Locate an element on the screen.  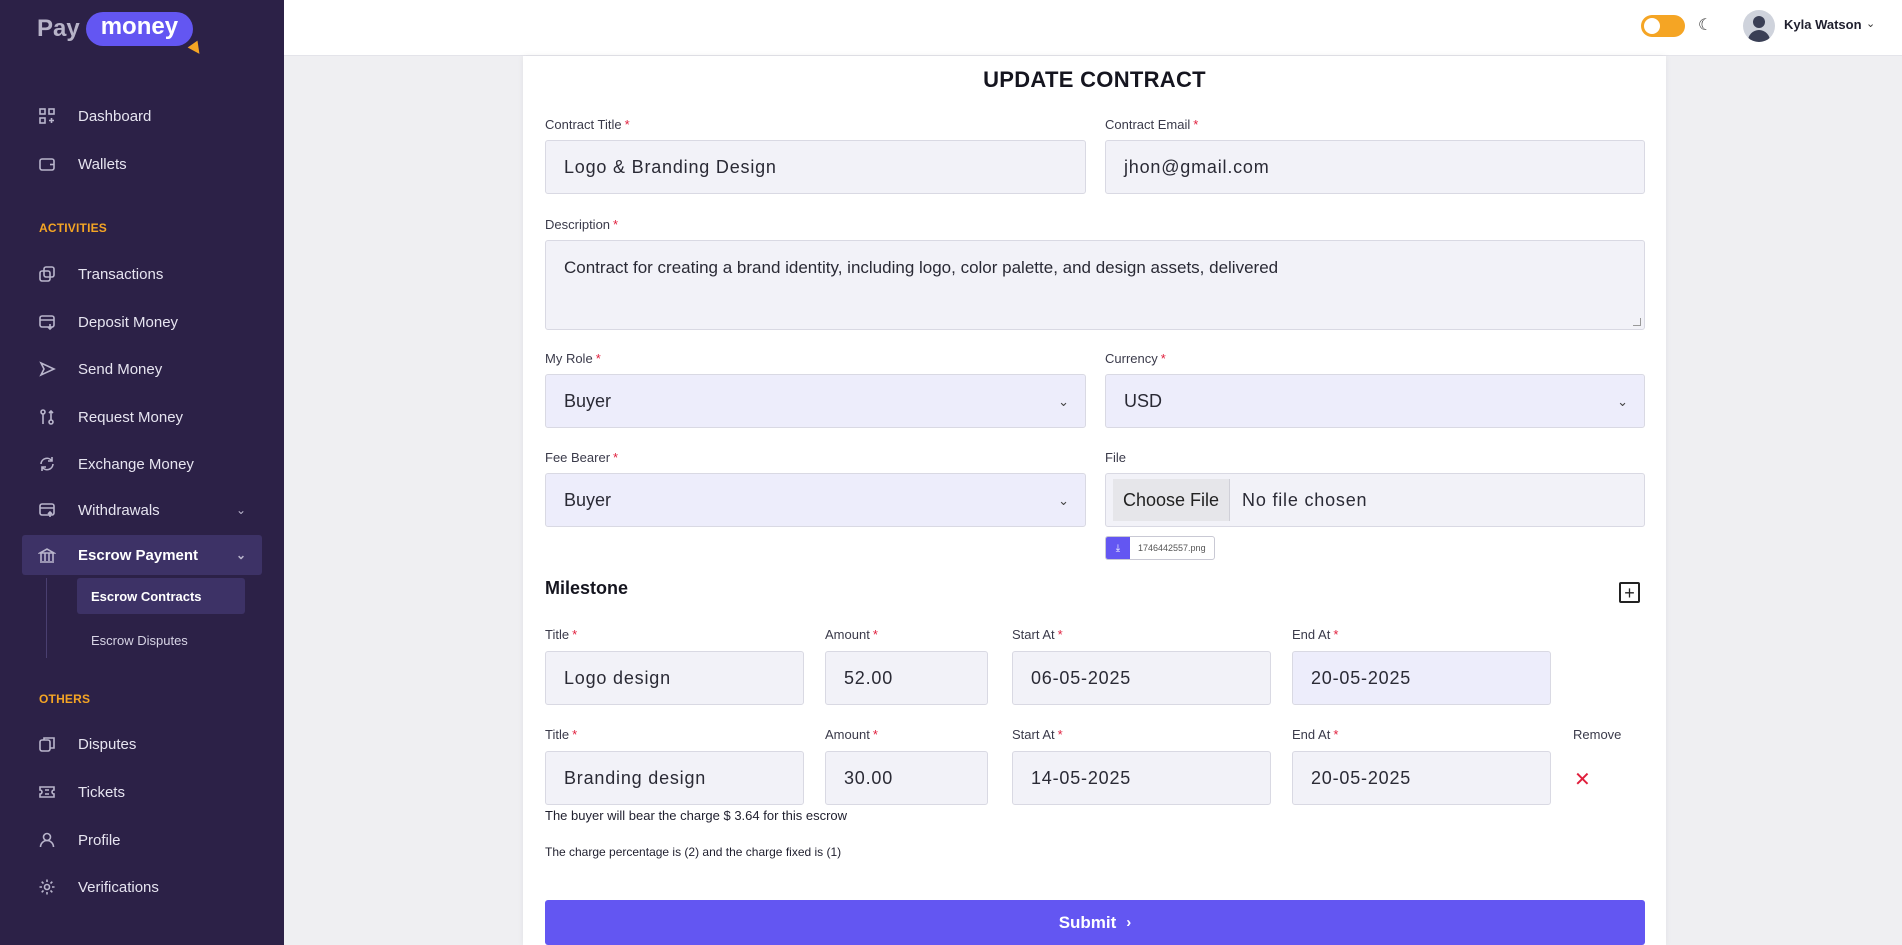
deposit-icon is located at coordinates (47, 323).